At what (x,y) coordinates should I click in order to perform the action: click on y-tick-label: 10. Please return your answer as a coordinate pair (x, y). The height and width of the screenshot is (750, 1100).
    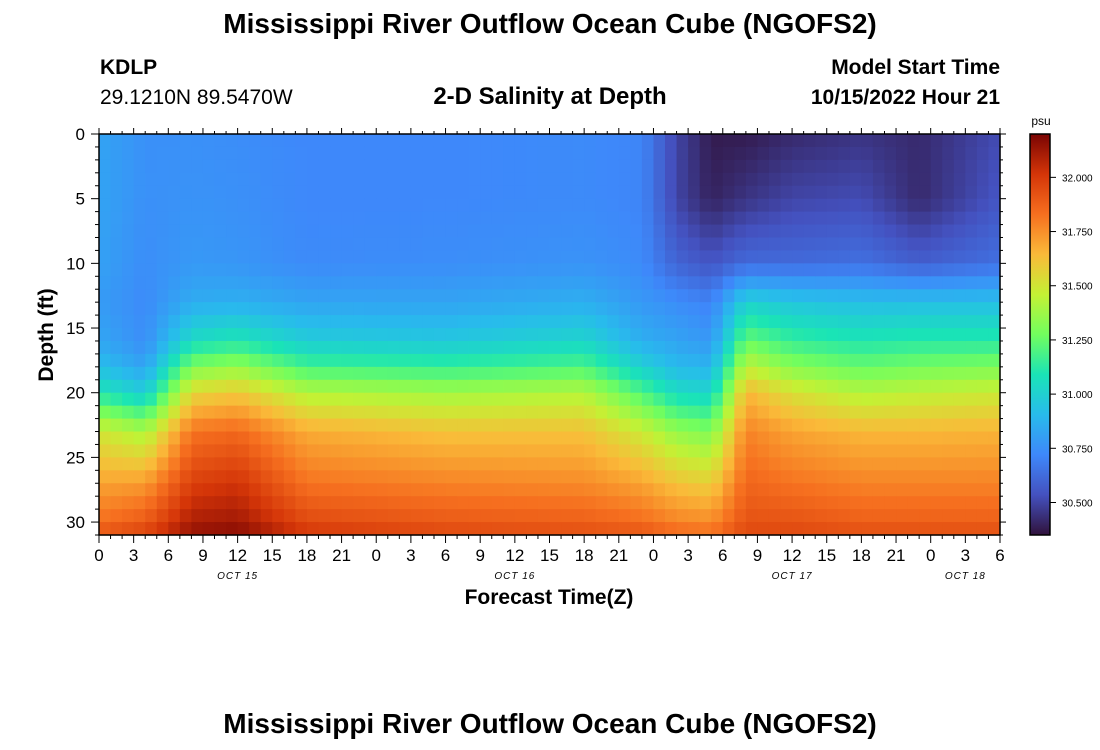
    Looking at the image, I should click on (75, 263).